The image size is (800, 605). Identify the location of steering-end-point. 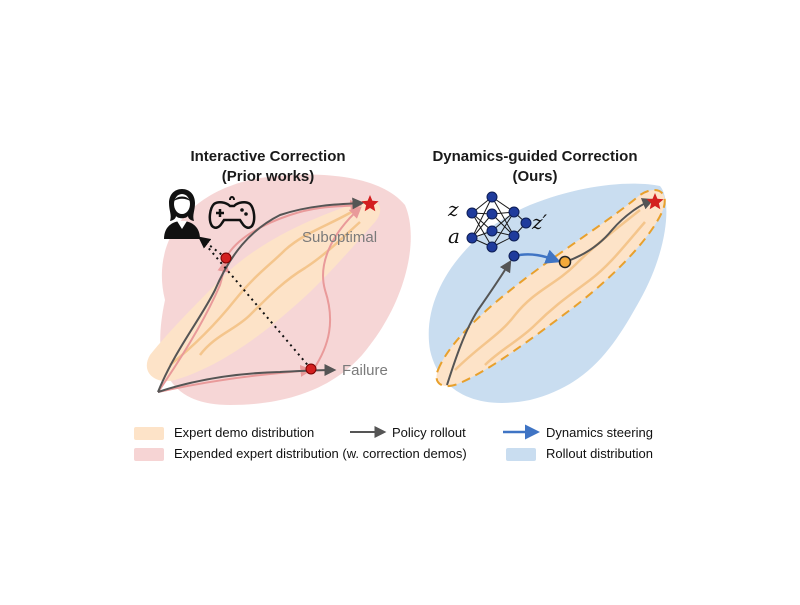
(565, 262).